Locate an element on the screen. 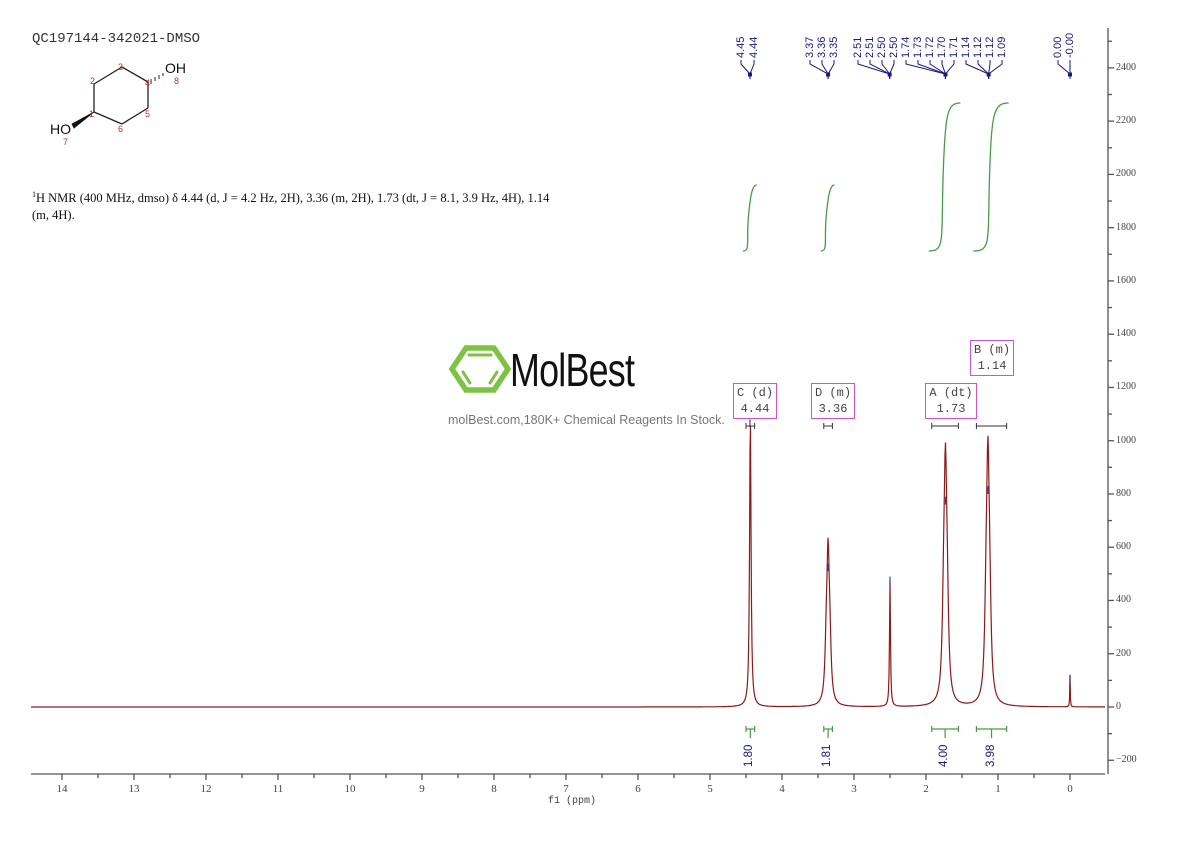 This screenshot has height=841, width=1190. integral-value-label: 1.81 is located at coordinates (827, 755).